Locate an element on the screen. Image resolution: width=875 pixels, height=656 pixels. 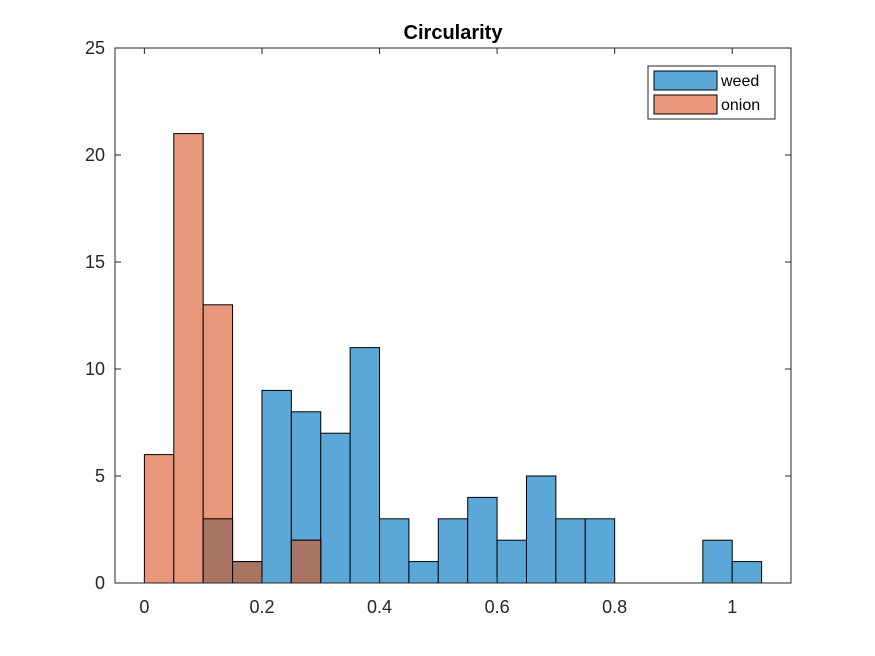
x-tick-label: 1 is located at coordinates (732, 607).